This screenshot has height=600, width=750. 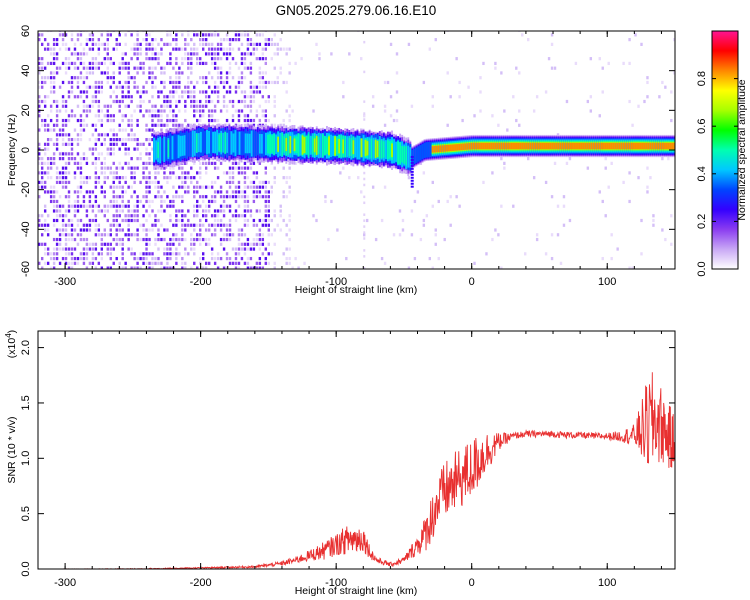 I want to click on x-tick-label: -200, so click(x=201, y=282).